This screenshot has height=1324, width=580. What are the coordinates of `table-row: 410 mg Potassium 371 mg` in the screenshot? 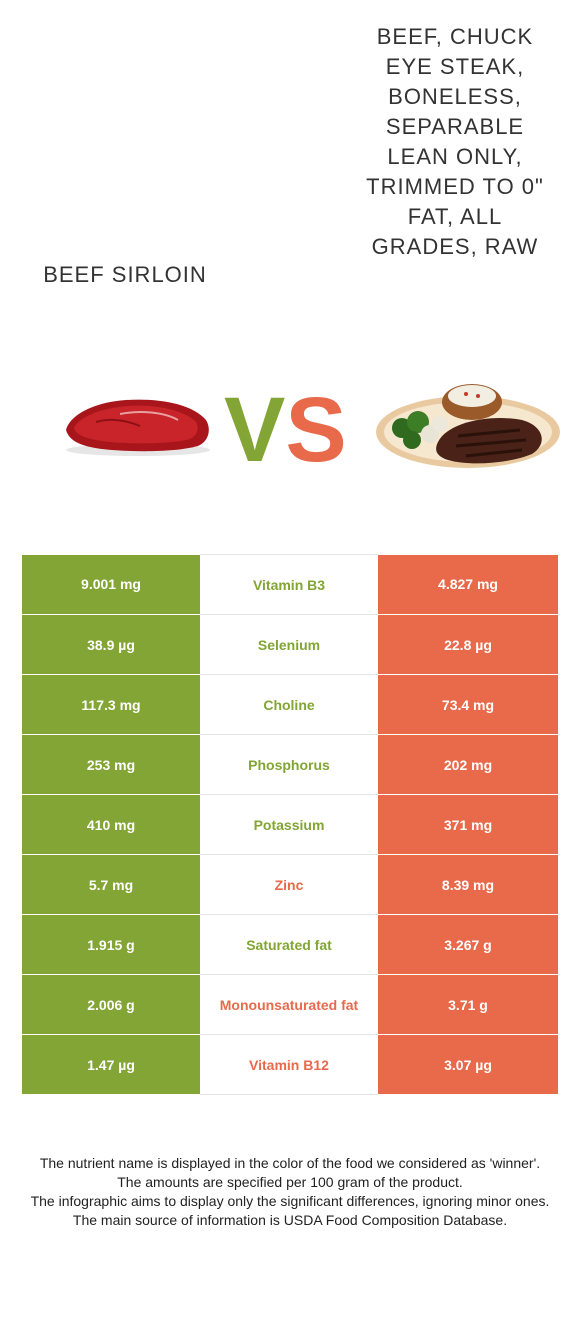 It's located at (290, 824).